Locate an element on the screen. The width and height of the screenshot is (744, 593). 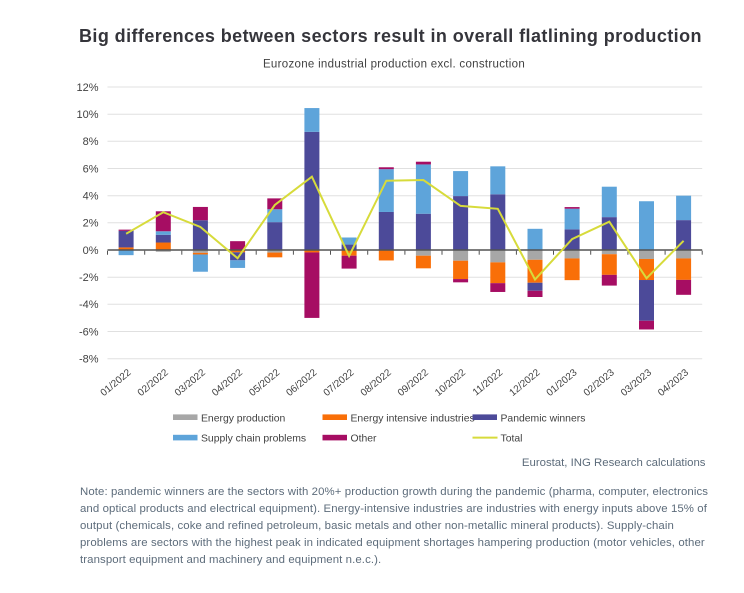
svg-text: Supply chain problems is located at coordinates (253, 439).